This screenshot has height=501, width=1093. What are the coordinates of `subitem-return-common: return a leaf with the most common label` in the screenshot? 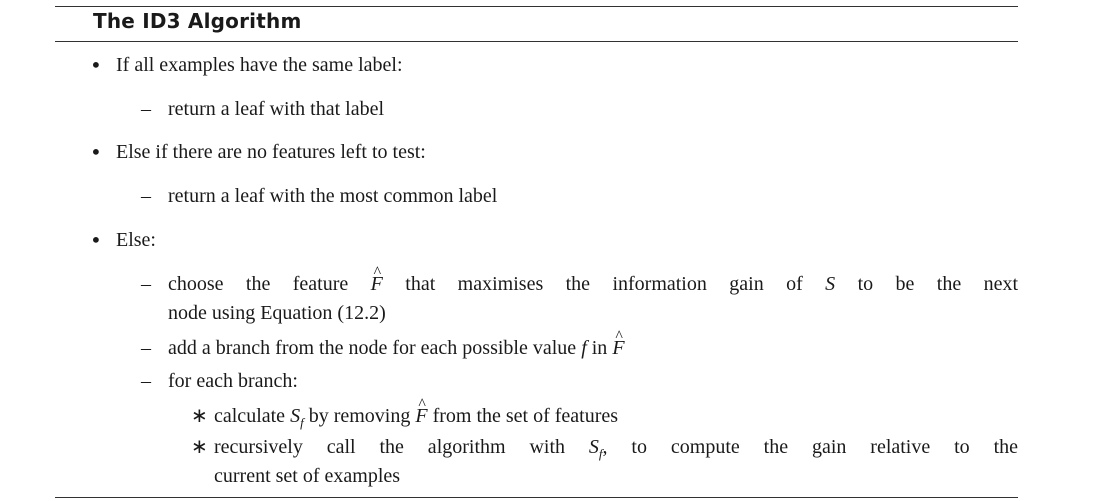 It's located at (333, 196).